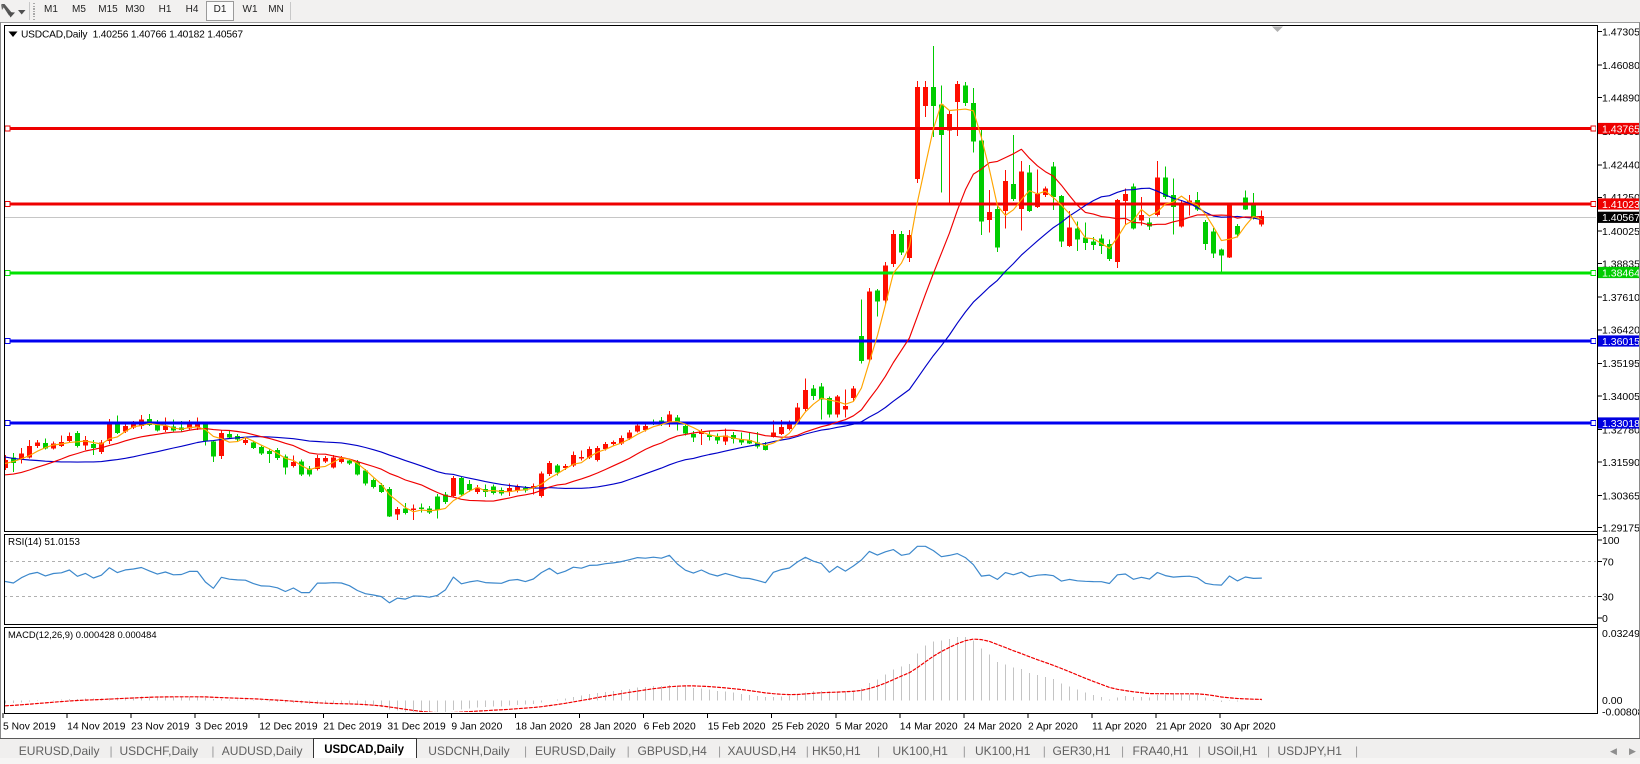 This screenshot has height=764, width=1640. Describe the element at coordinates (1621, 273) in the screenshot. I see `svg-text: 1.38464` at that location.